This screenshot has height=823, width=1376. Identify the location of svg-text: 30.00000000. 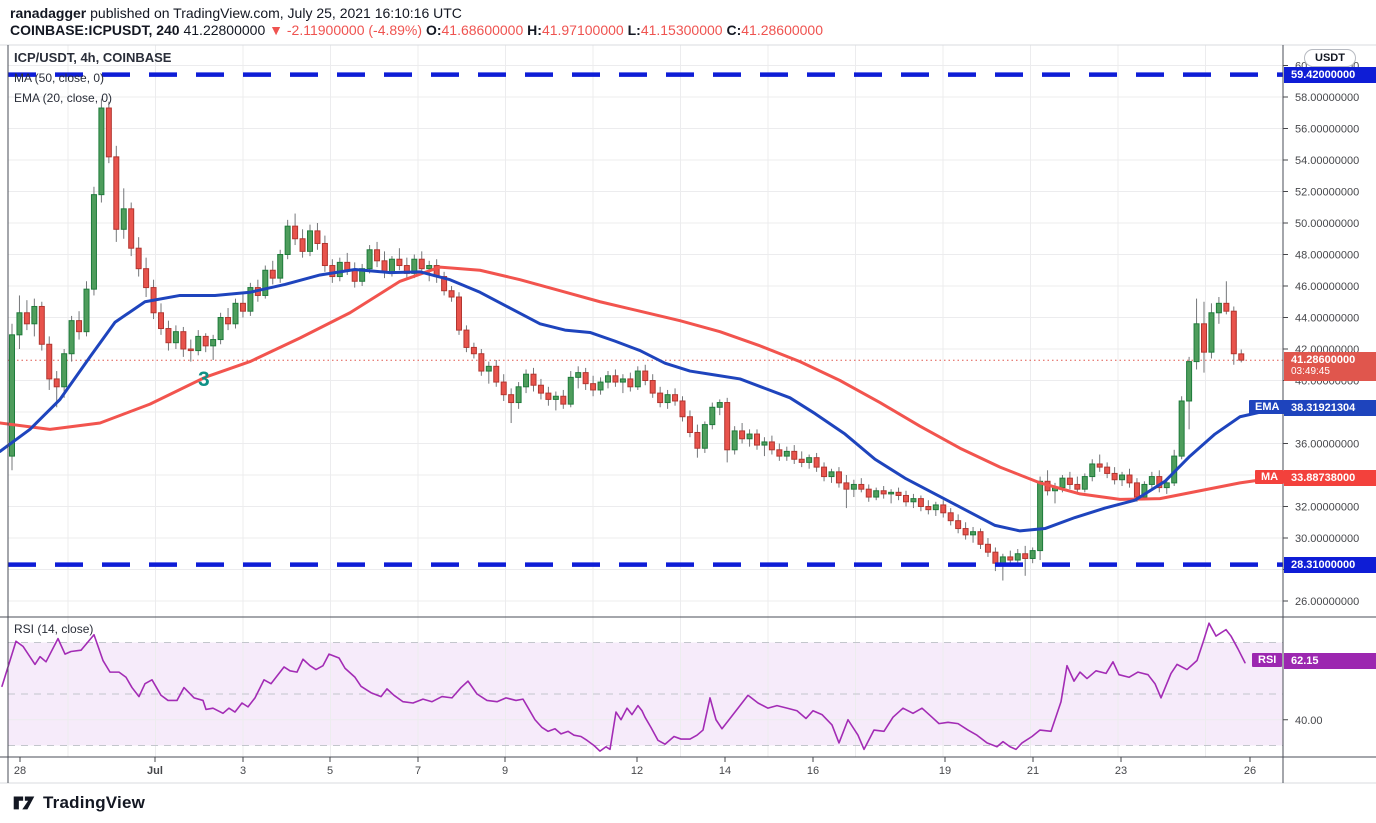
(1327, 539).